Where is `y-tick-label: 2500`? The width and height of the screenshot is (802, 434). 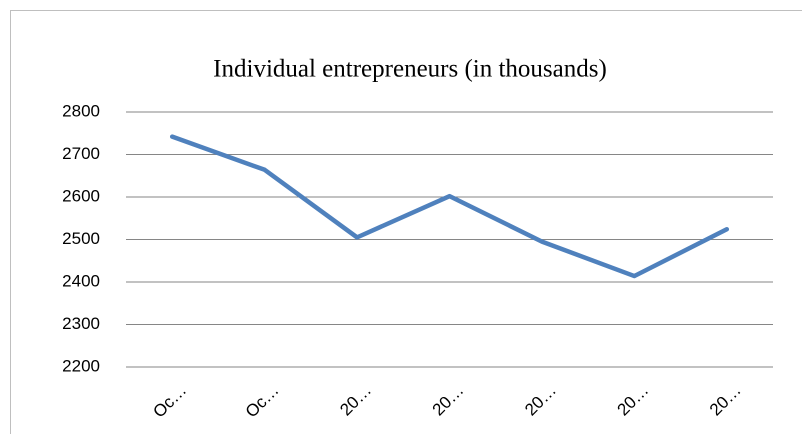
y-tick-label: 2500 is located at coordinates (81, 238).